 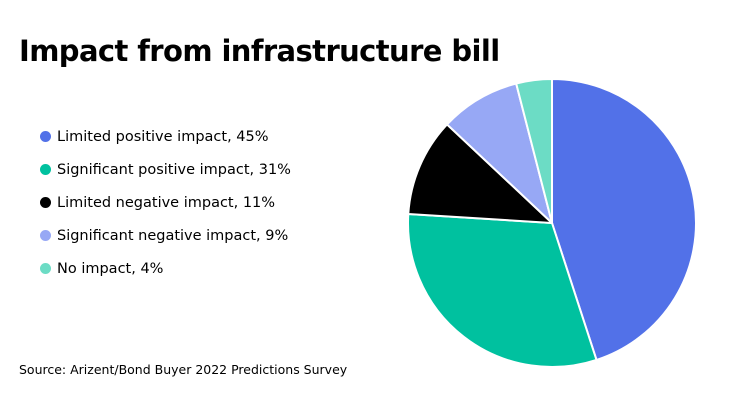 What do you see at coordinates (502, 290) in the screenshot?
I see `pie-slice-significant-positive-impact` at bounding box center [502, 290].